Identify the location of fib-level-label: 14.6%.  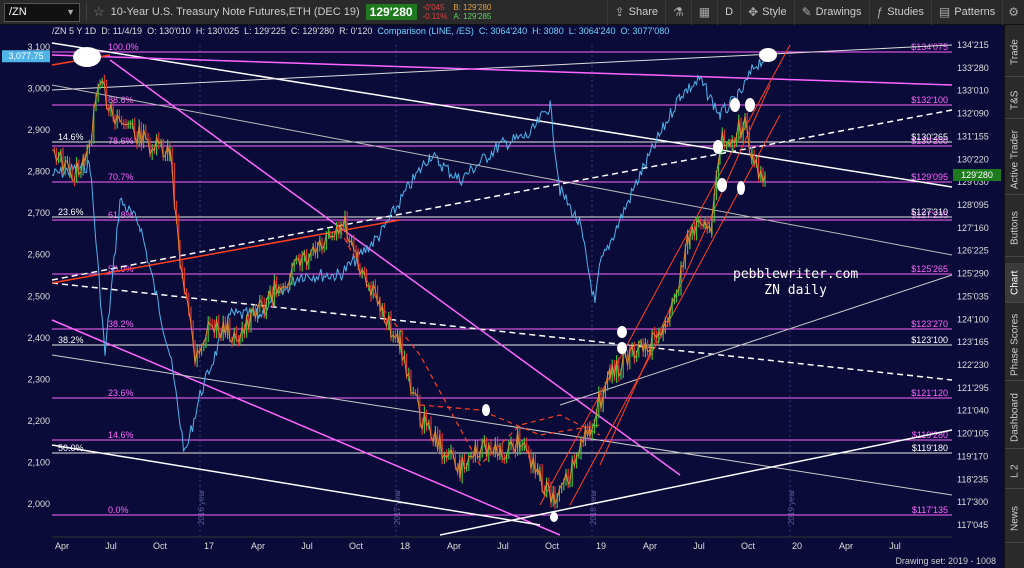
(121, 435).